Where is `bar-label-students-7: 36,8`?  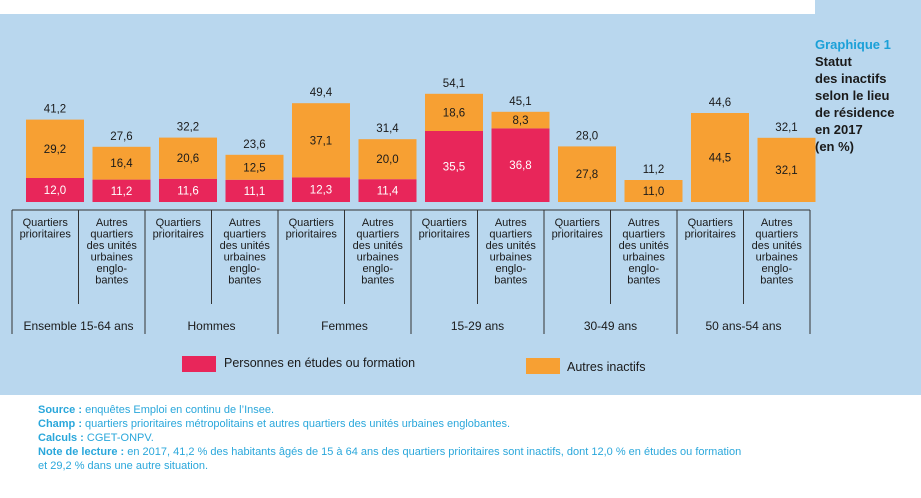 bar-label-students-7: 36,8 is located at coordinates (520, 166).